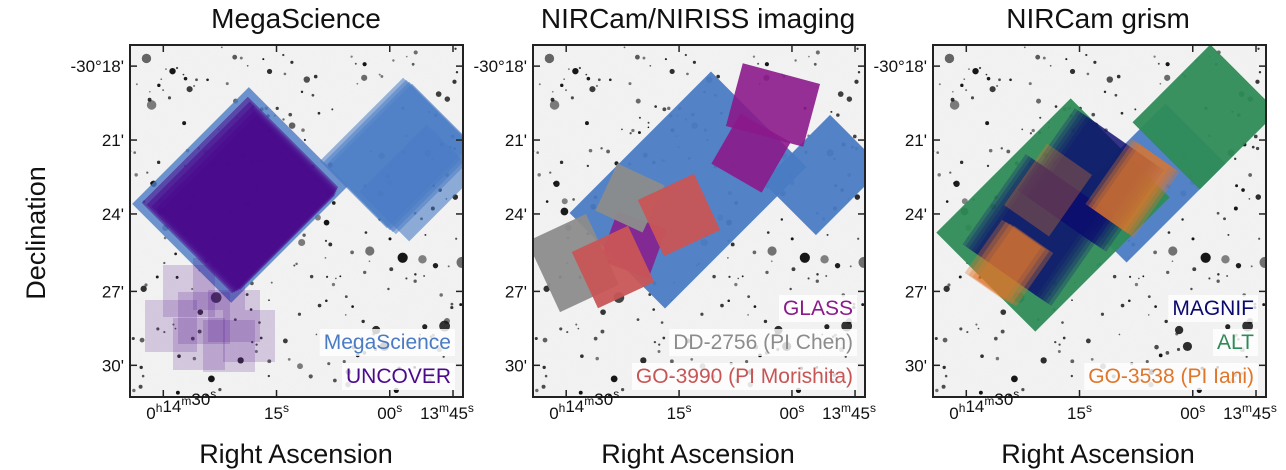  I want to click on x-tick-label: 13m45s, so click(1250, 412).